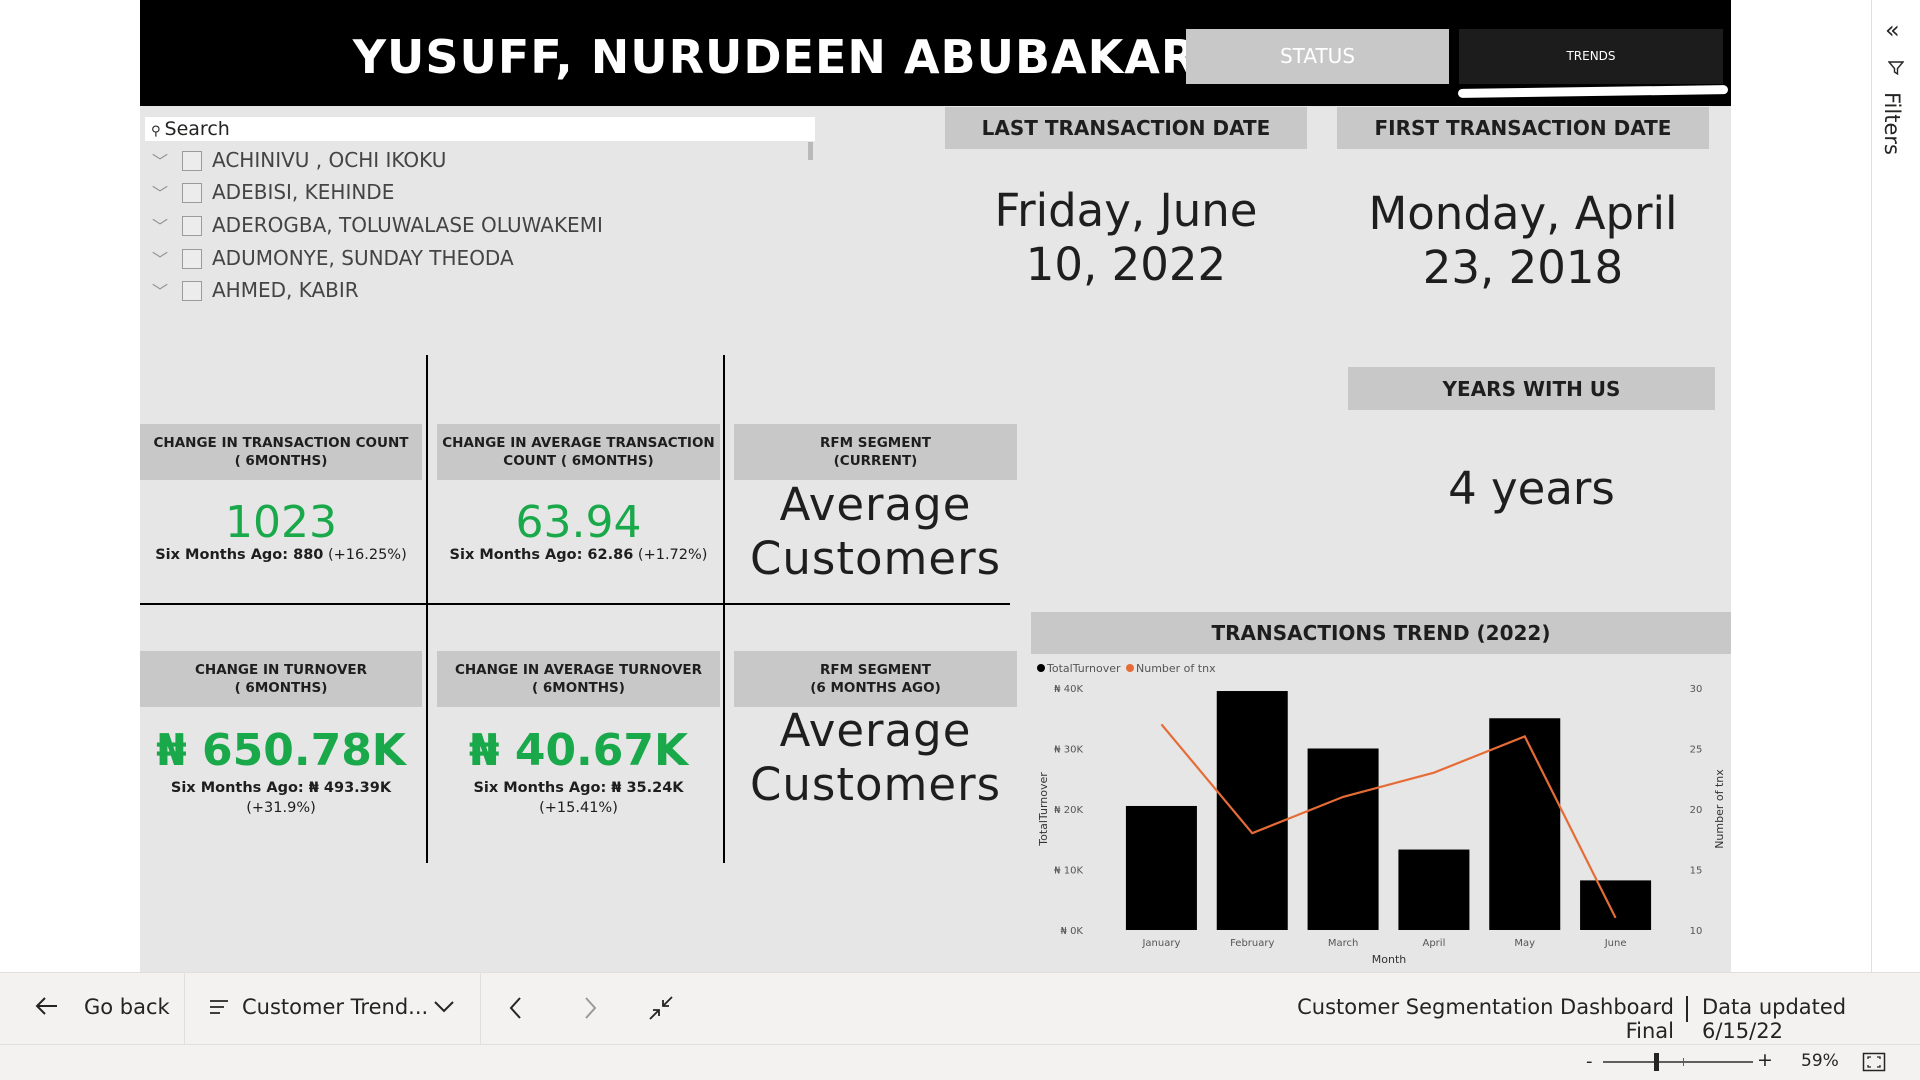 This screenshot has width=1920, height=1080. What do you see at coordinates (1068, 750) in the screenshot?
I see `y-tick-label: ₦ 30K` at bounding box center [1068, 750].